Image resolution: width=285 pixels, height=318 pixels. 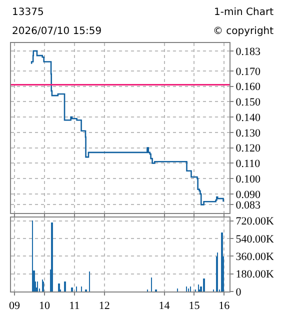 What do you see at coordinates (249, 118) in the screenshot?
I see `y-tick-label: 0.140` at bounding box center [249, 118].